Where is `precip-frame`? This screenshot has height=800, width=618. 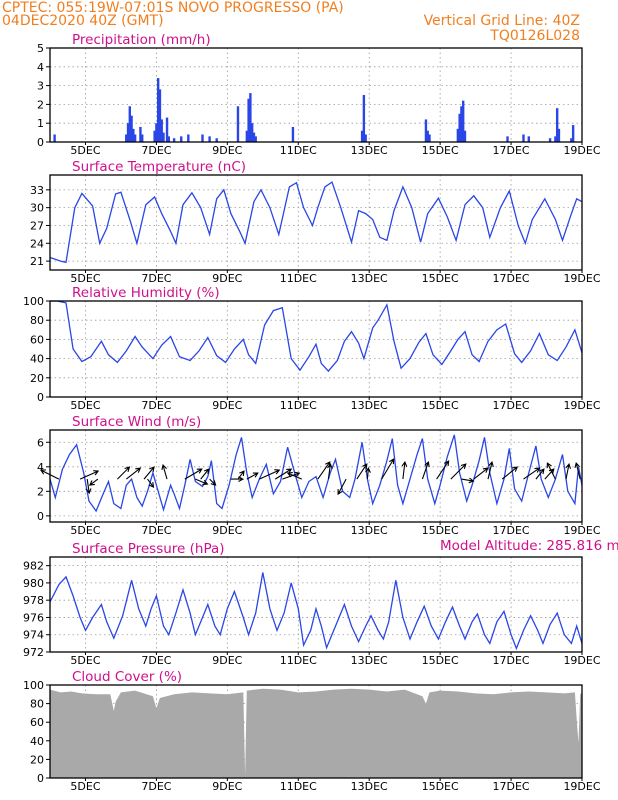 precip-frame is located at coordinates (316, 95).